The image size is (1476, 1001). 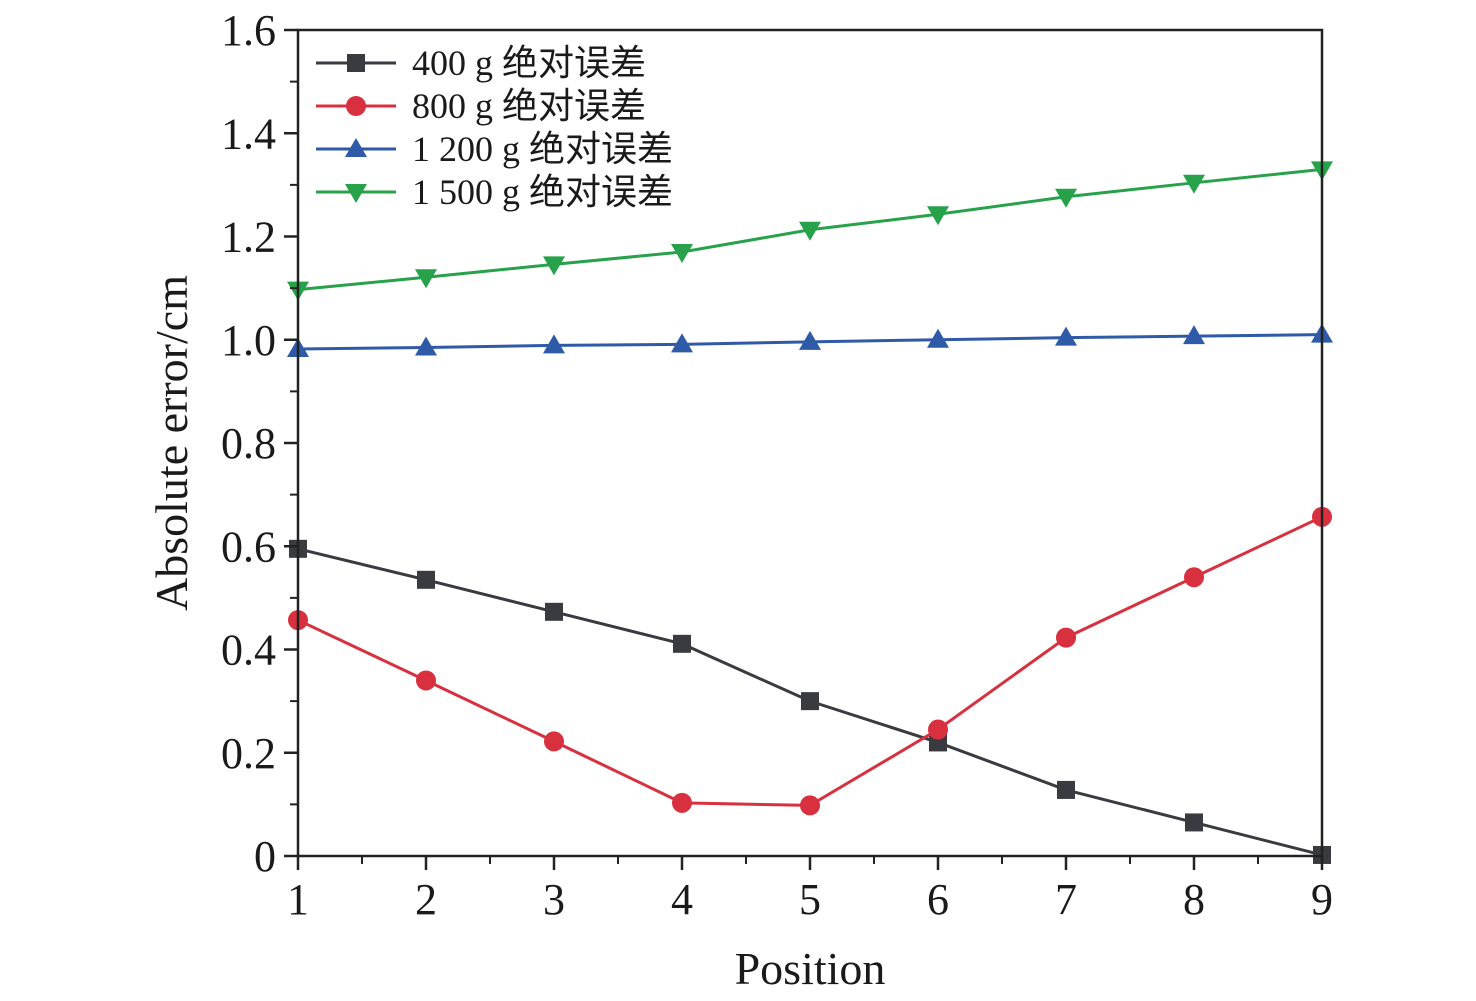 I want to click on legend-item: 1 200 g 绝对误差, so click(x=494, y=149).